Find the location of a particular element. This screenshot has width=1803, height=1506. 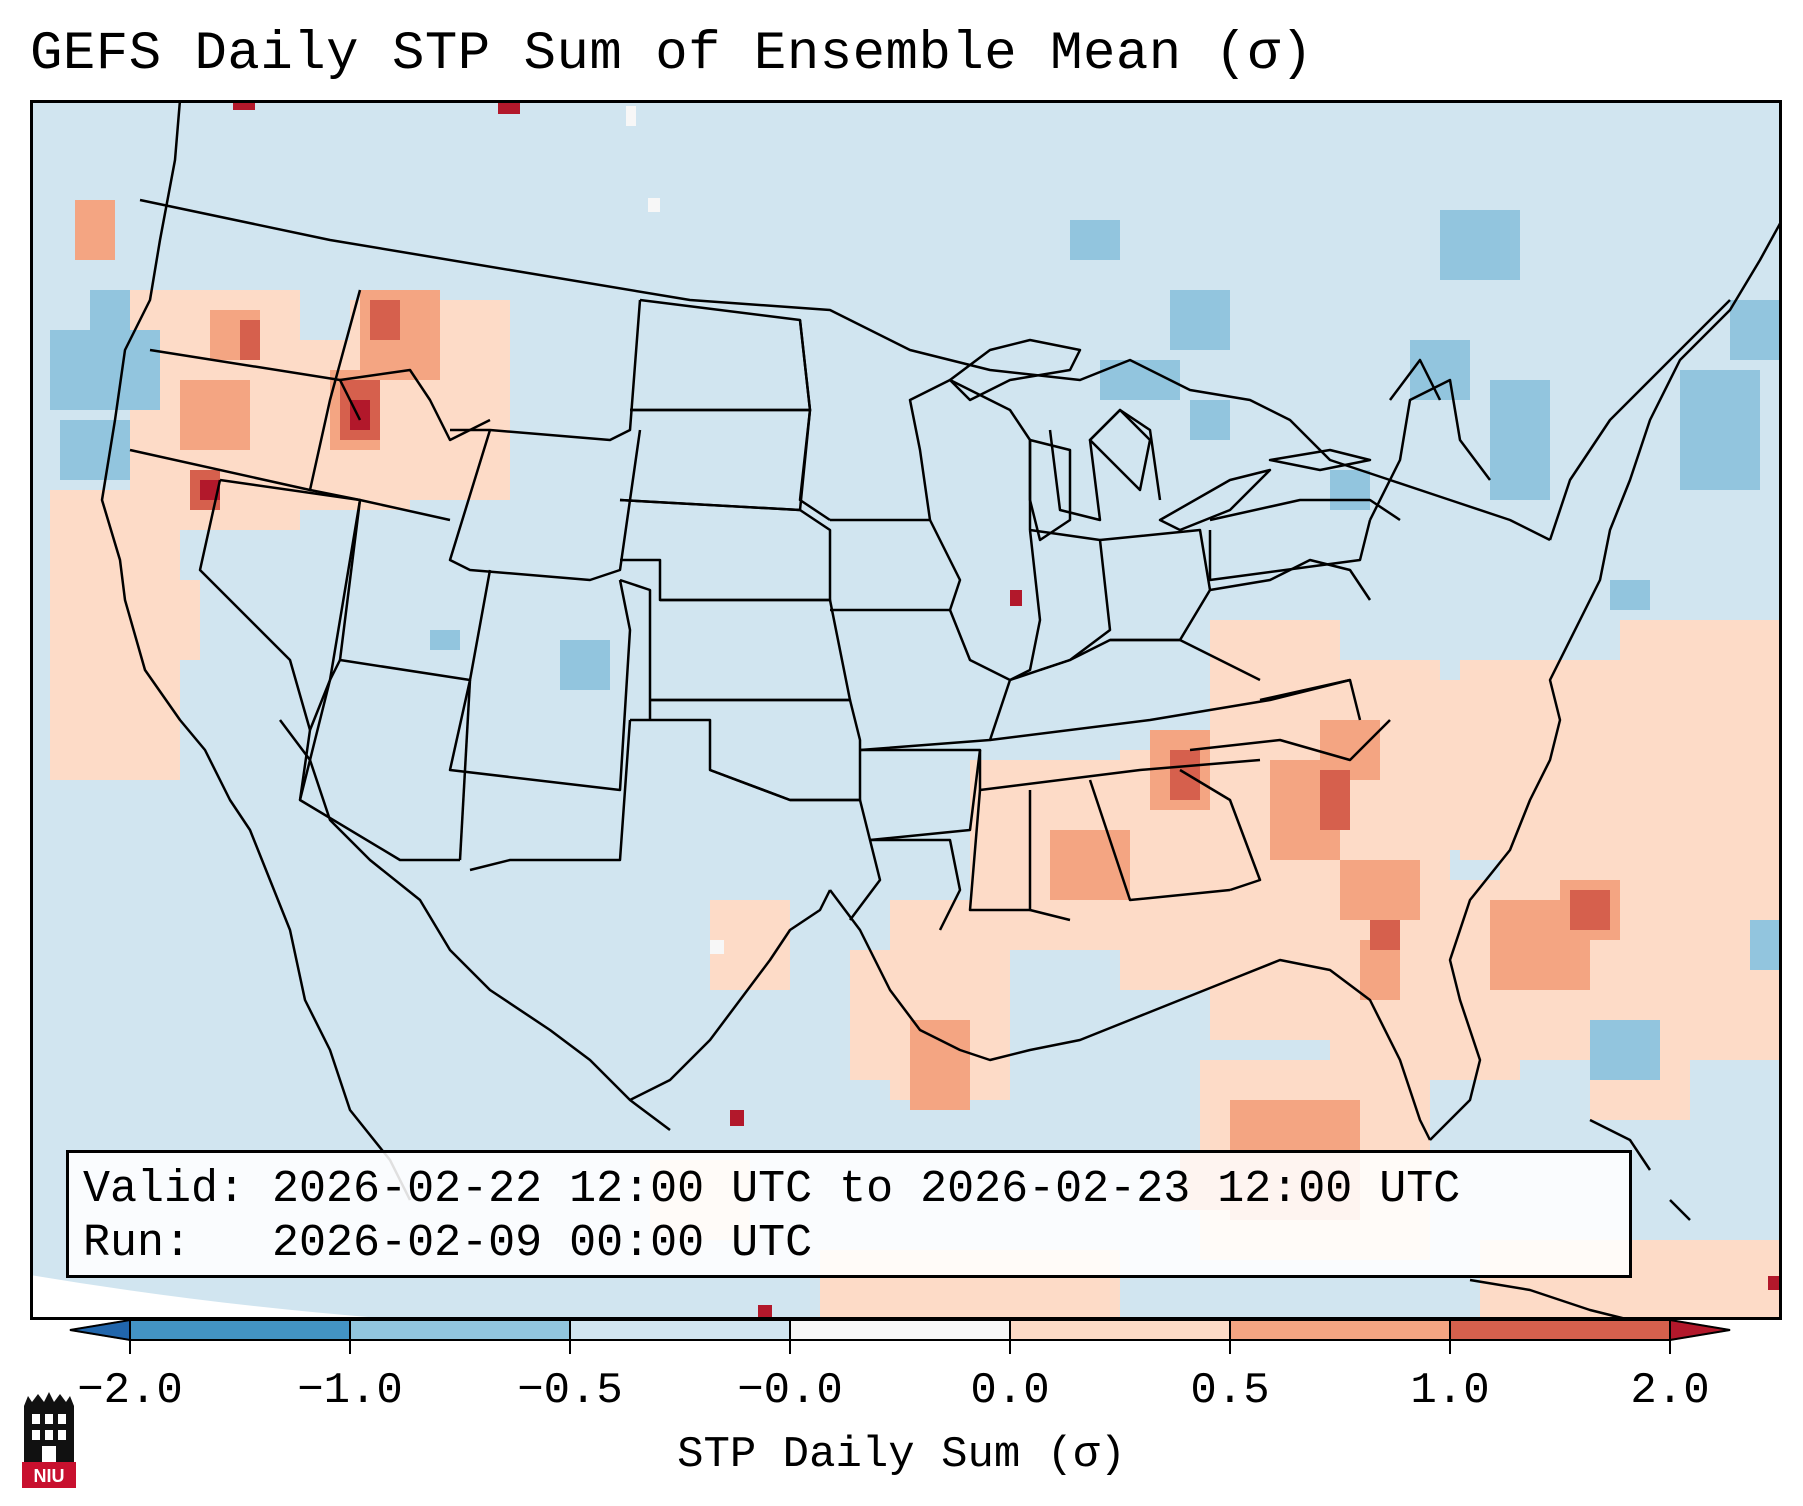

colorbar is located at coordinates (900, 1336).